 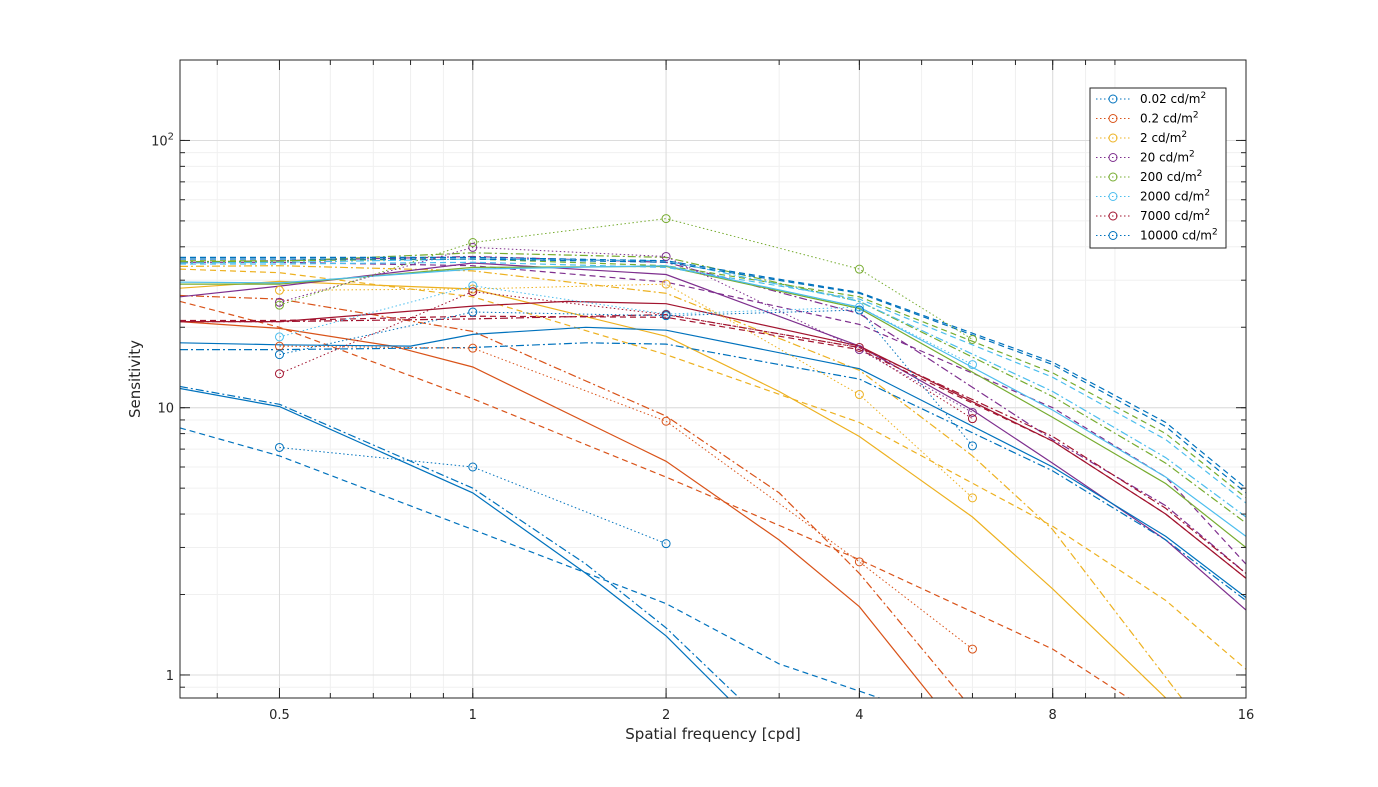 What do you see at coordinates (859, 715) in the screenshot?
I see `x-tick-label: 4` at bounding box center [859, 715].